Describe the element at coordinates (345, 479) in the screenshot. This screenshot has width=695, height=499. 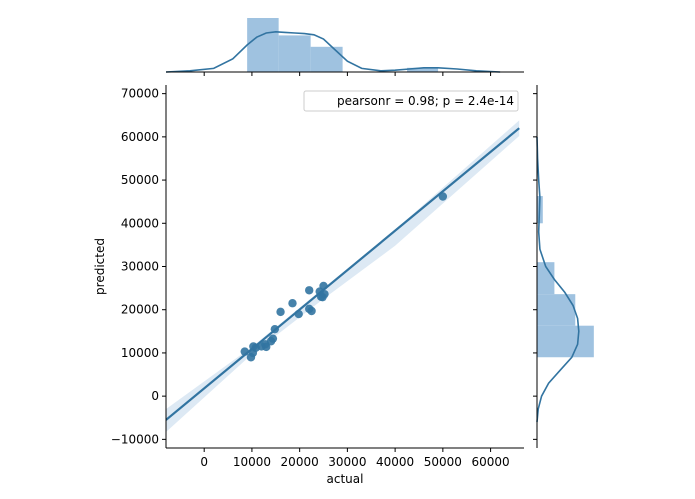
I see `x-axis-label: actual` at that location.